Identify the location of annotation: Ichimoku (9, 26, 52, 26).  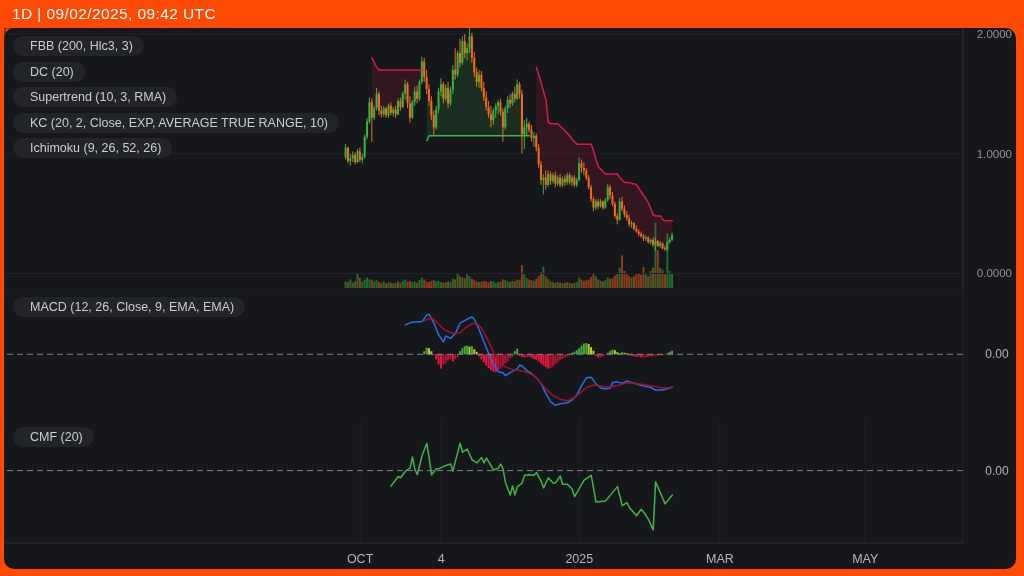
(96, 148).